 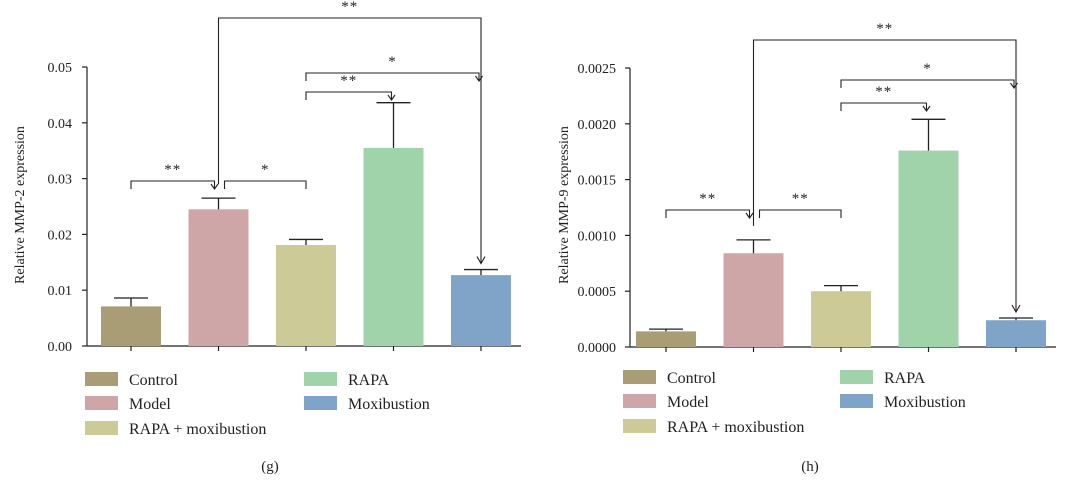 What do you see at coordinates (60, 235) in the screenshot?
I see `y-tick-label: 0.02` at bounding box center [60, 235].